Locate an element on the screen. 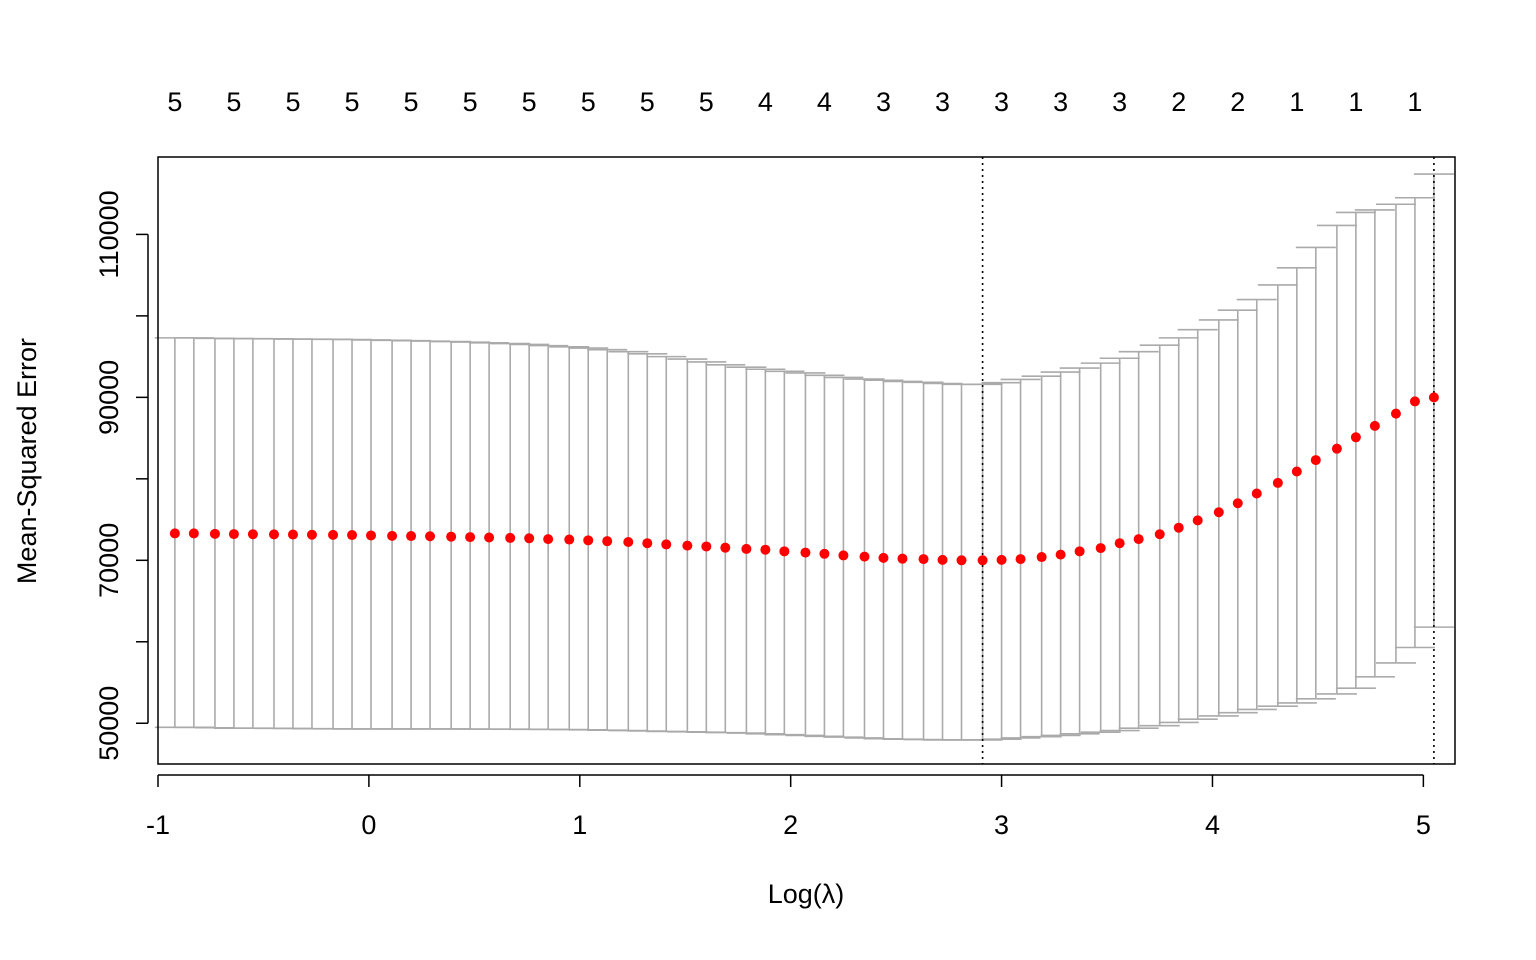 The width and height of the screenshot is (1536, 960). top-label-0: 5 is located at coordinates (174, 102).